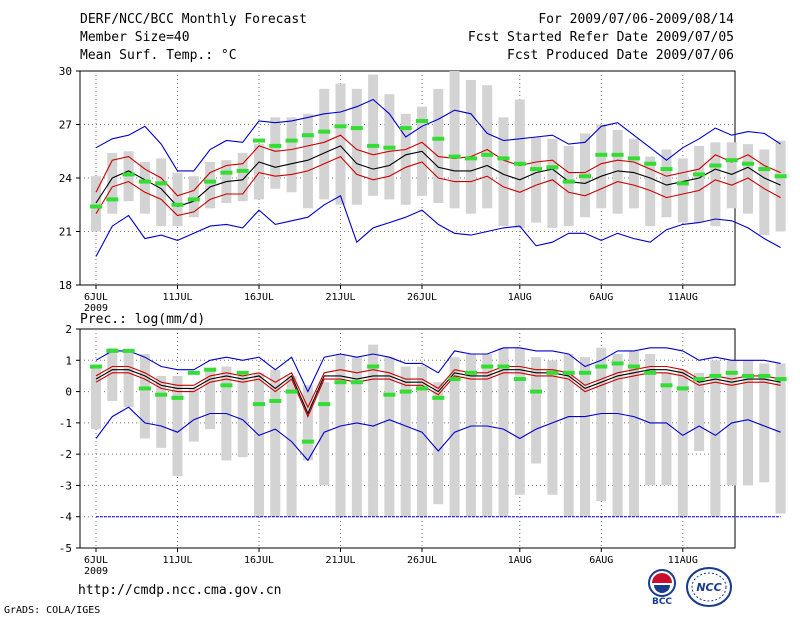 Image resolution: width=800 pixels, height=618 pixels. I want to click on x-tick-label: 16JUL, so click(259, 297).